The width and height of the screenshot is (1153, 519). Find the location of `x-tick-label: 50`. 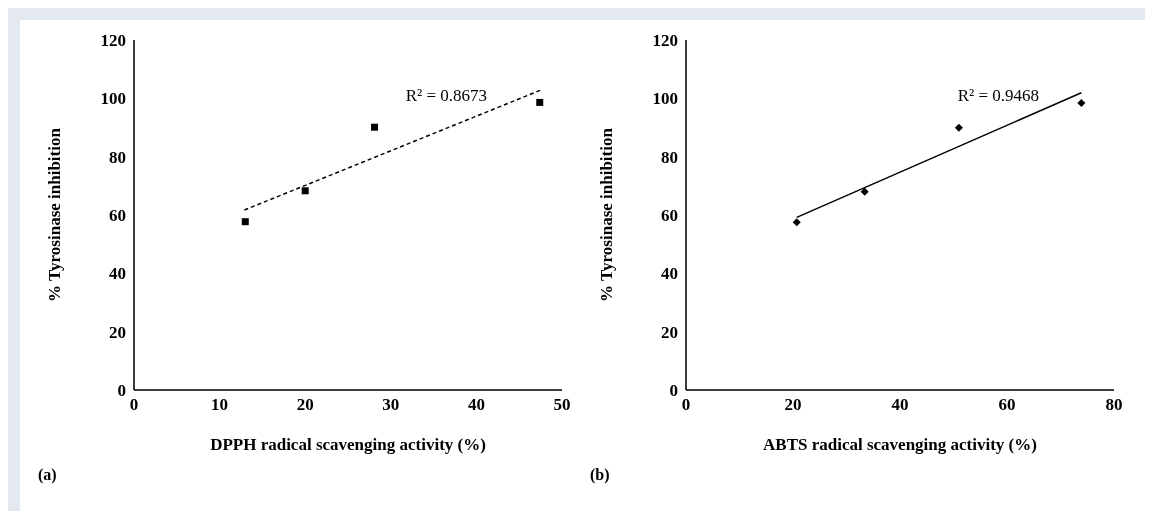

x-tick-label: 50 is located at coordinates (562, 405).